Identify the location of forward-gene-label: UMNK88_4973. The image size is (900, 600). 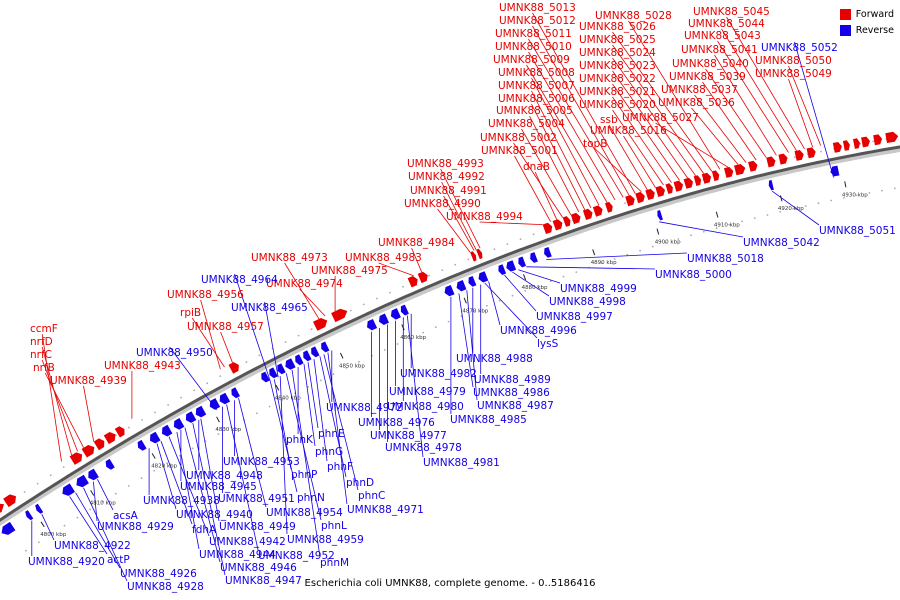
(289, 258).